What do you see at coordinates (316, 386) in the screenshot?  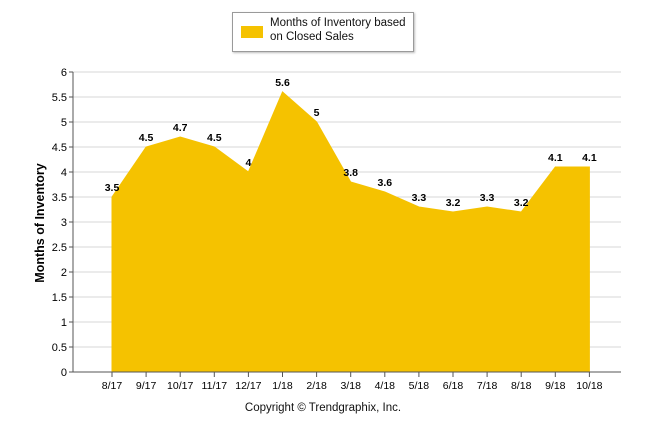 I see `x-tick-label: 2/18` at bounding box center [316, 386].